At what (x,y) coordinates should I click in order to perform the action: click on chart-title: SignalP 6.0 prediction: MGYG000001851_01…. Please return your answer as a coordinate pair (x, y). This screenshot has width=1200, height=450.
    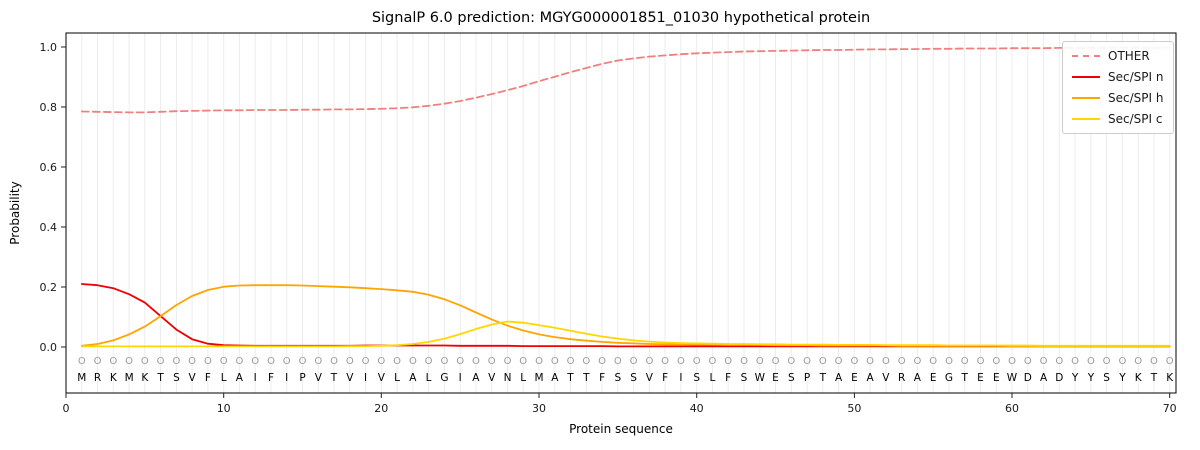
    Looking at the image, I should click on (621, 18).